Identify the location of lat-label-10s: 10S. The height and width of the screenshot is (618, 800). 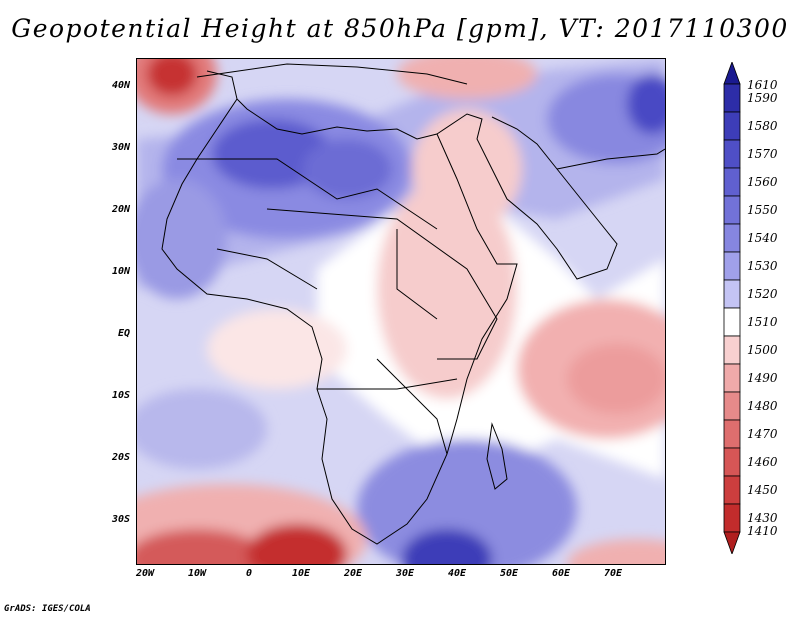
(120, 395).